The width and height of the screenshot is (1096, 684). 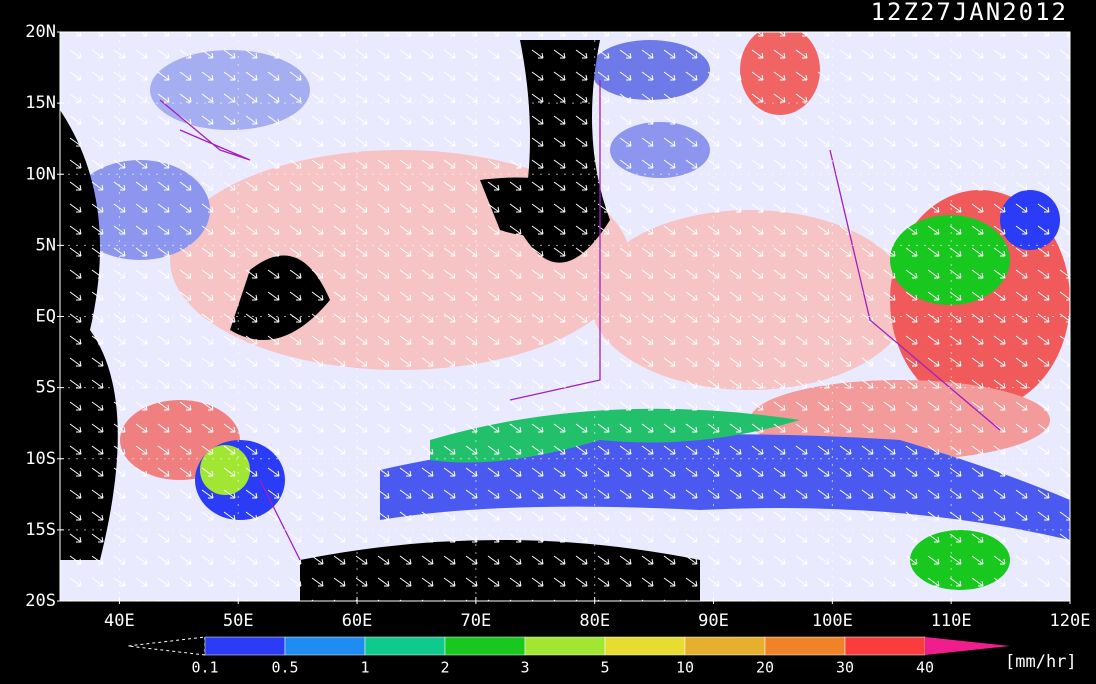 I want to click on lat-label: 20S, so click(x=40, y=601).